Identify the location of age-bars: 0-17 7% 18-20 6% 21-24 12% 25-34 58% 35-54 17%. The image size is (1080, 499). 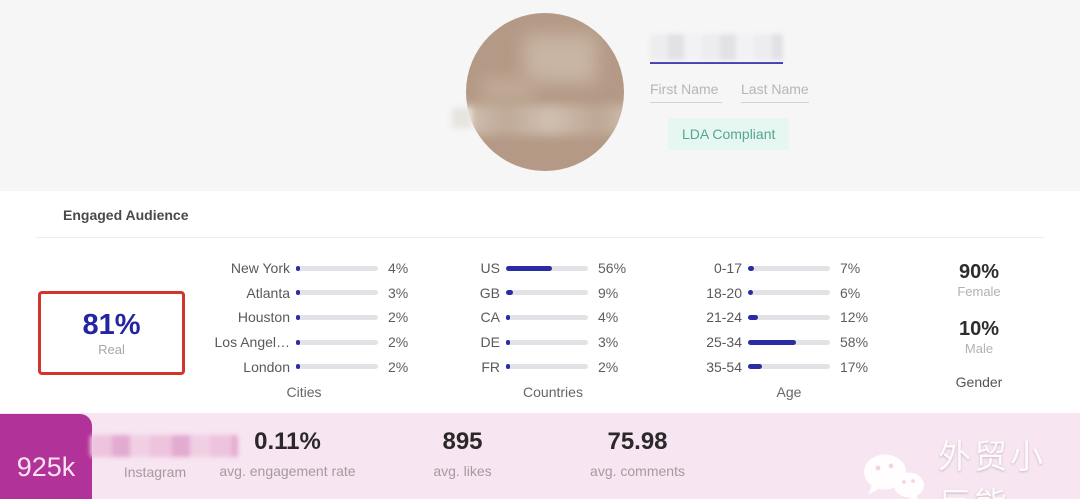
(789, 317).